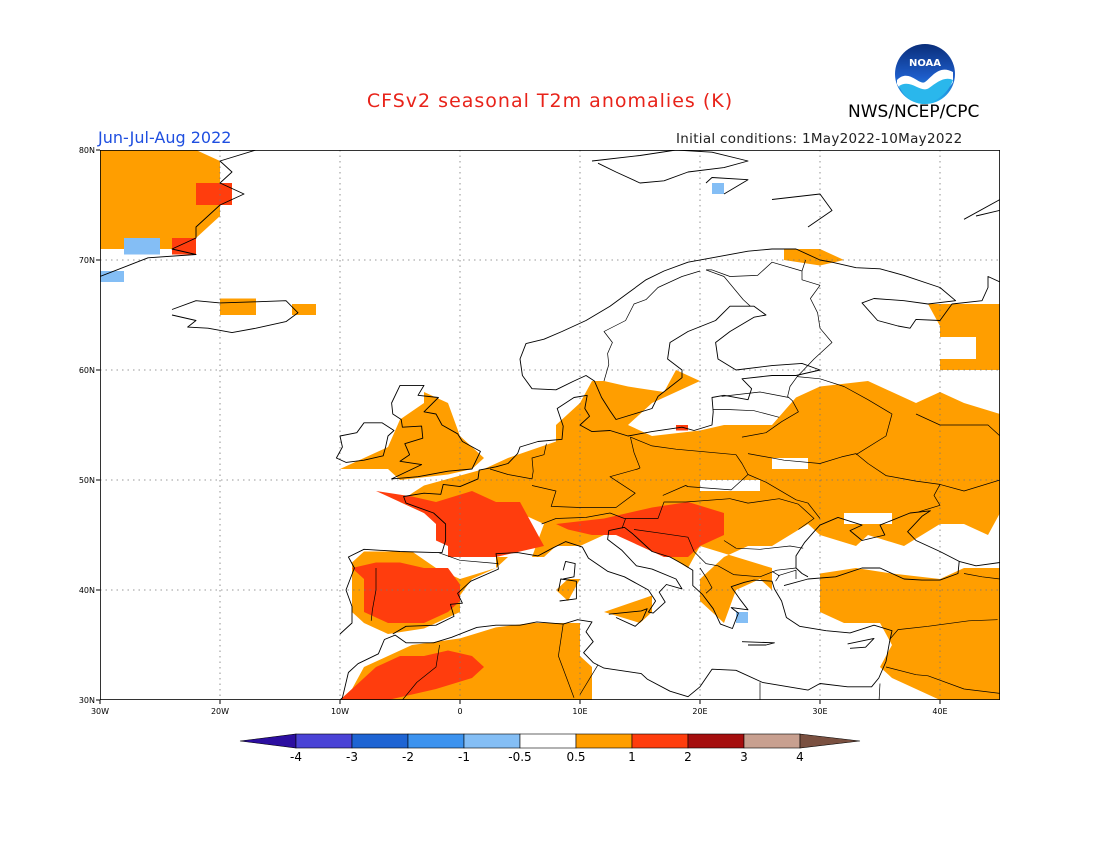  I want to click on lat-label-30N: 30N, so click(87, 700).